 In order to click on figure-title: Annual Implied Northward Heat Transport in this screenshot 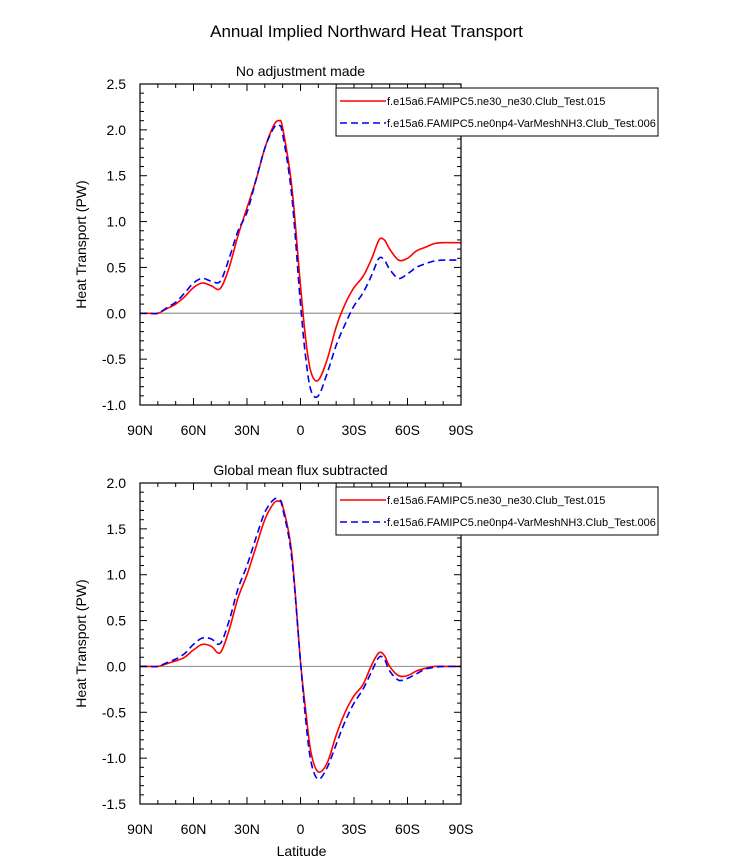, I will do `click(366, 31)`.